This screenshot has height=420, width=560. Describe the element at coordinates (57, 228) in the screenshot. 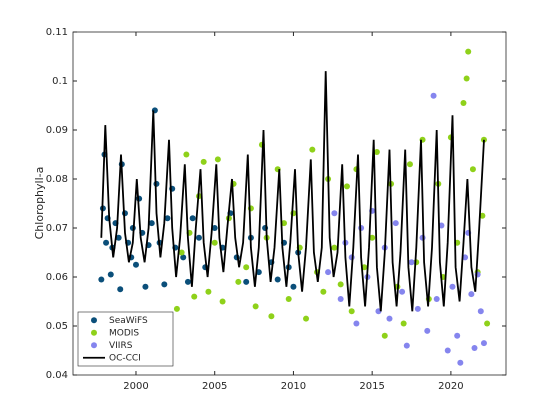

I see `y-tick-label: 0.07` at that location.